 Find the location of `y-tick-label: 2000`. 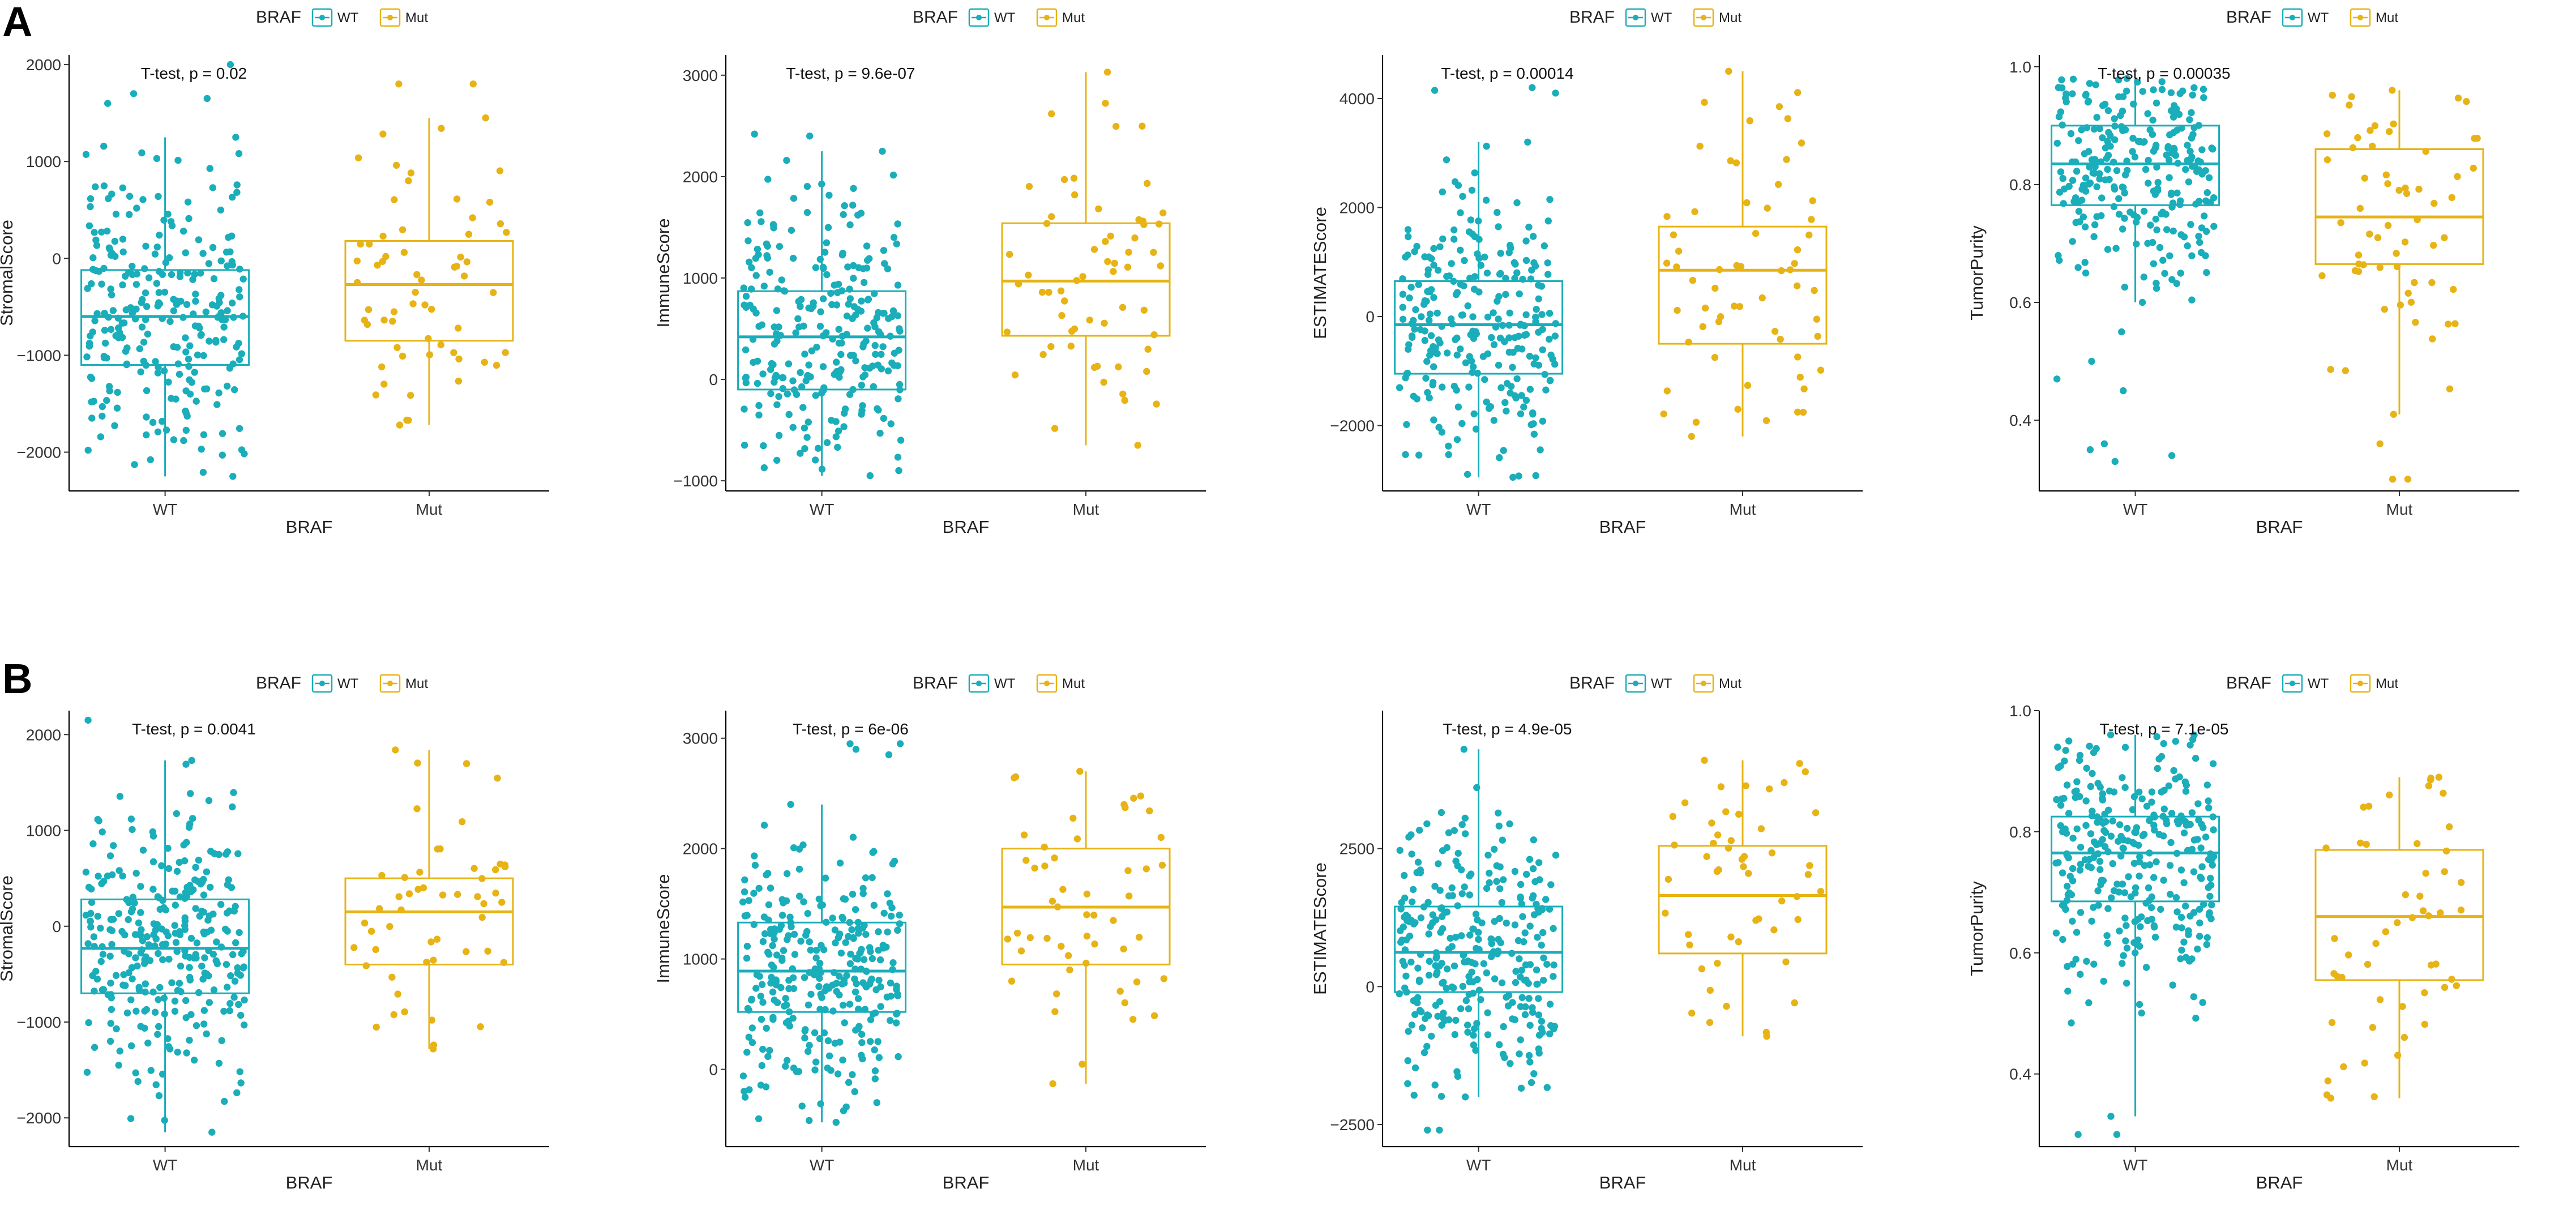

y-tick-label: 2000 is located at coordinates (1357, 208).